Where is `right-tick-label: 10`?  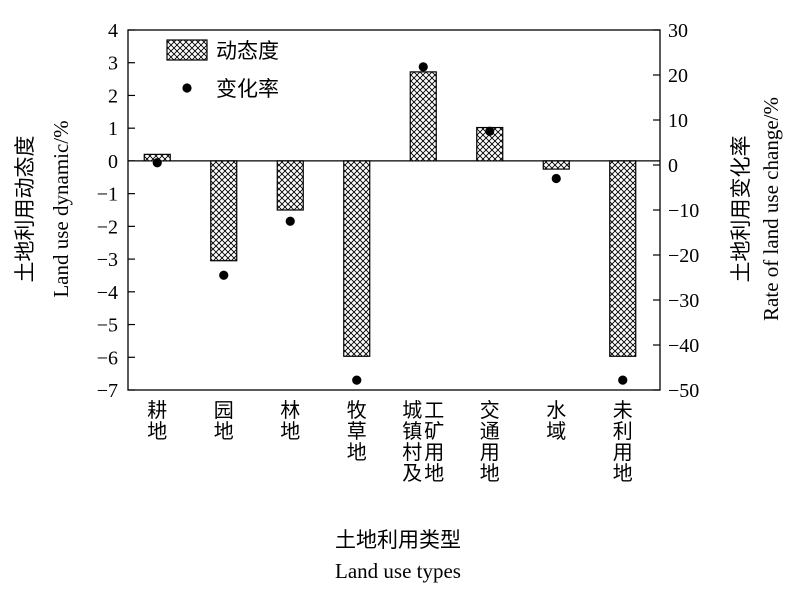
right-tick-label: 10 is located at coordinates (678, 121).